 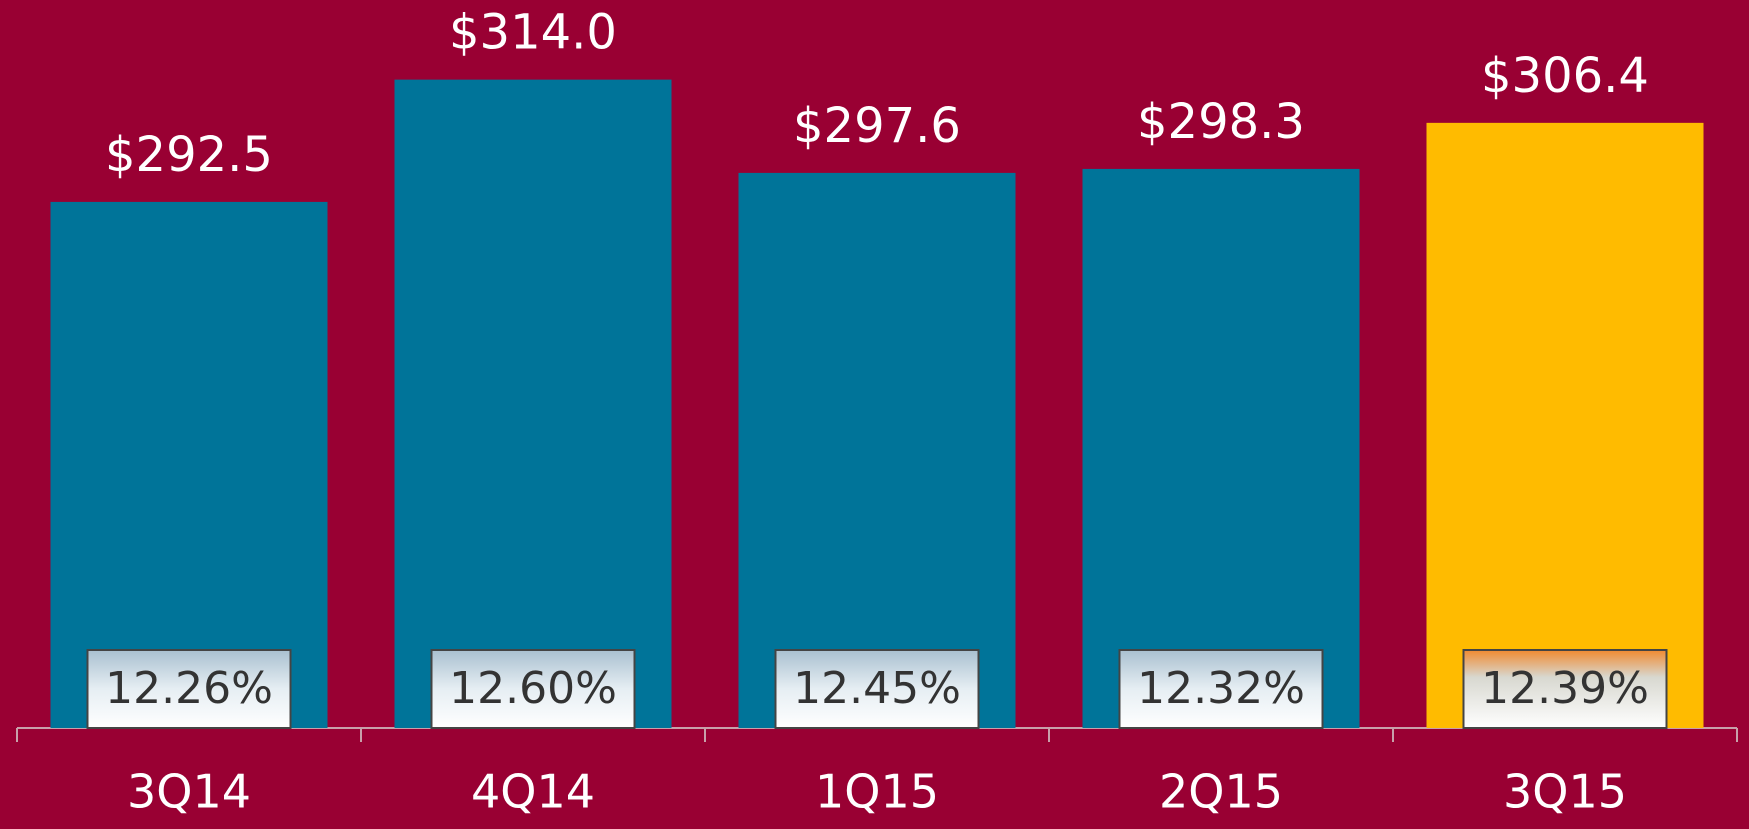 I want to click on ratio-label: 12.45%, so click(x=877, y=688).